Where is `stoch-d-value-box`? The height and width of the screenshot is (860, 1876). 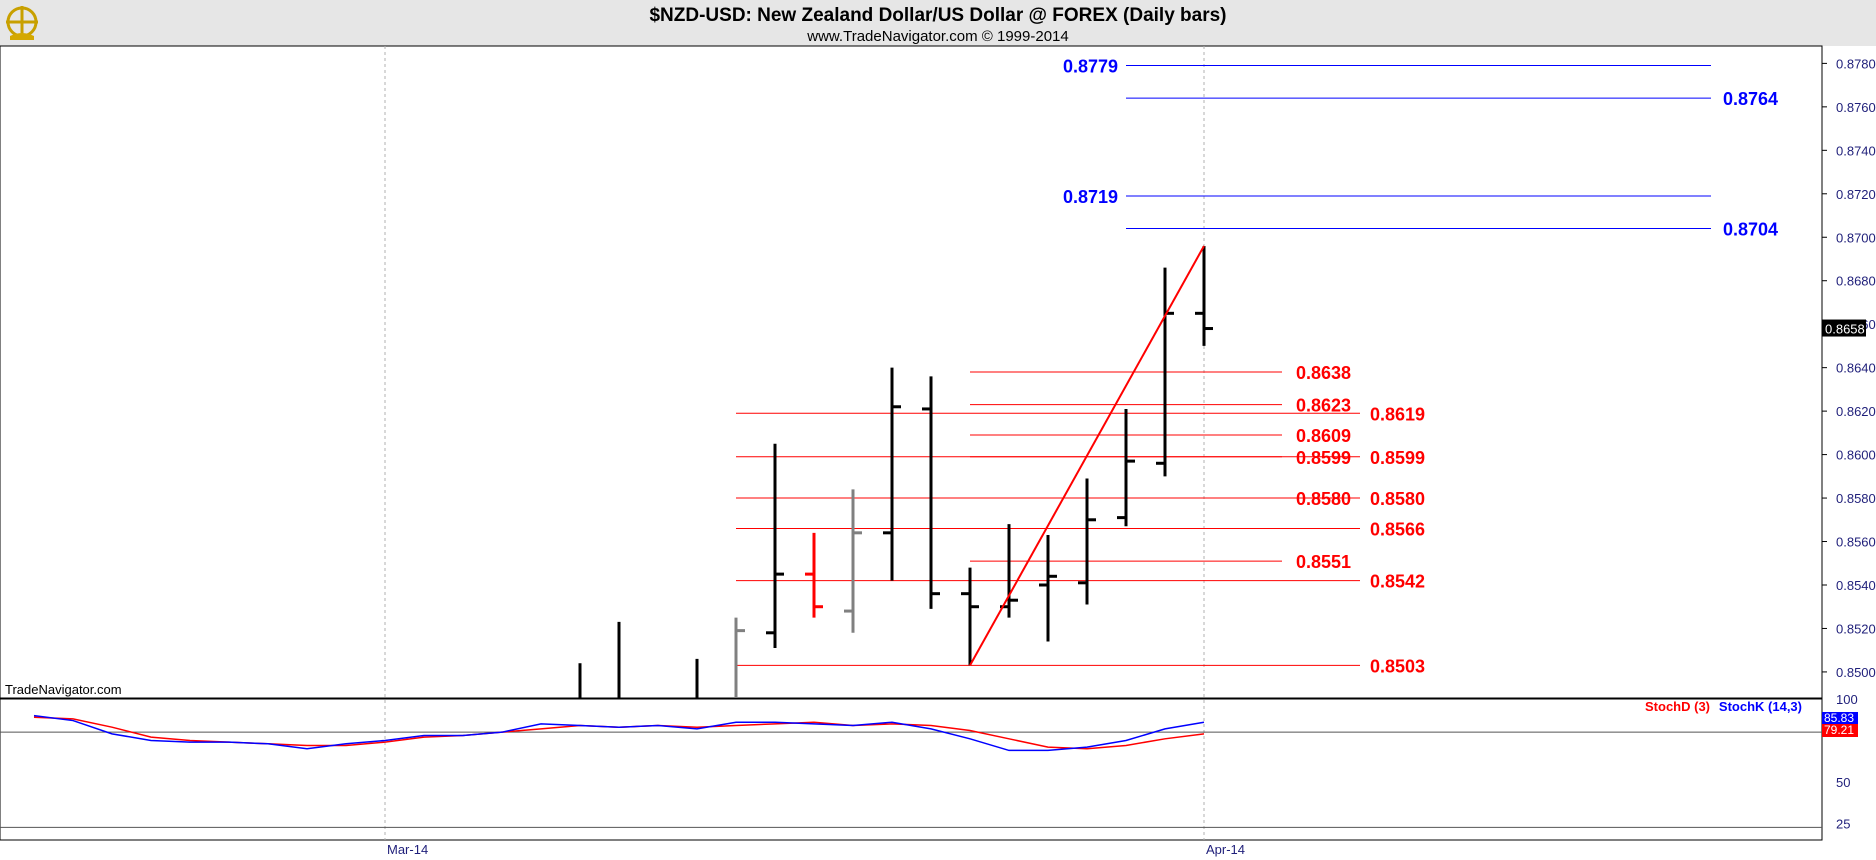 stoch-d-value-box is located at coordinates (1840, 730).